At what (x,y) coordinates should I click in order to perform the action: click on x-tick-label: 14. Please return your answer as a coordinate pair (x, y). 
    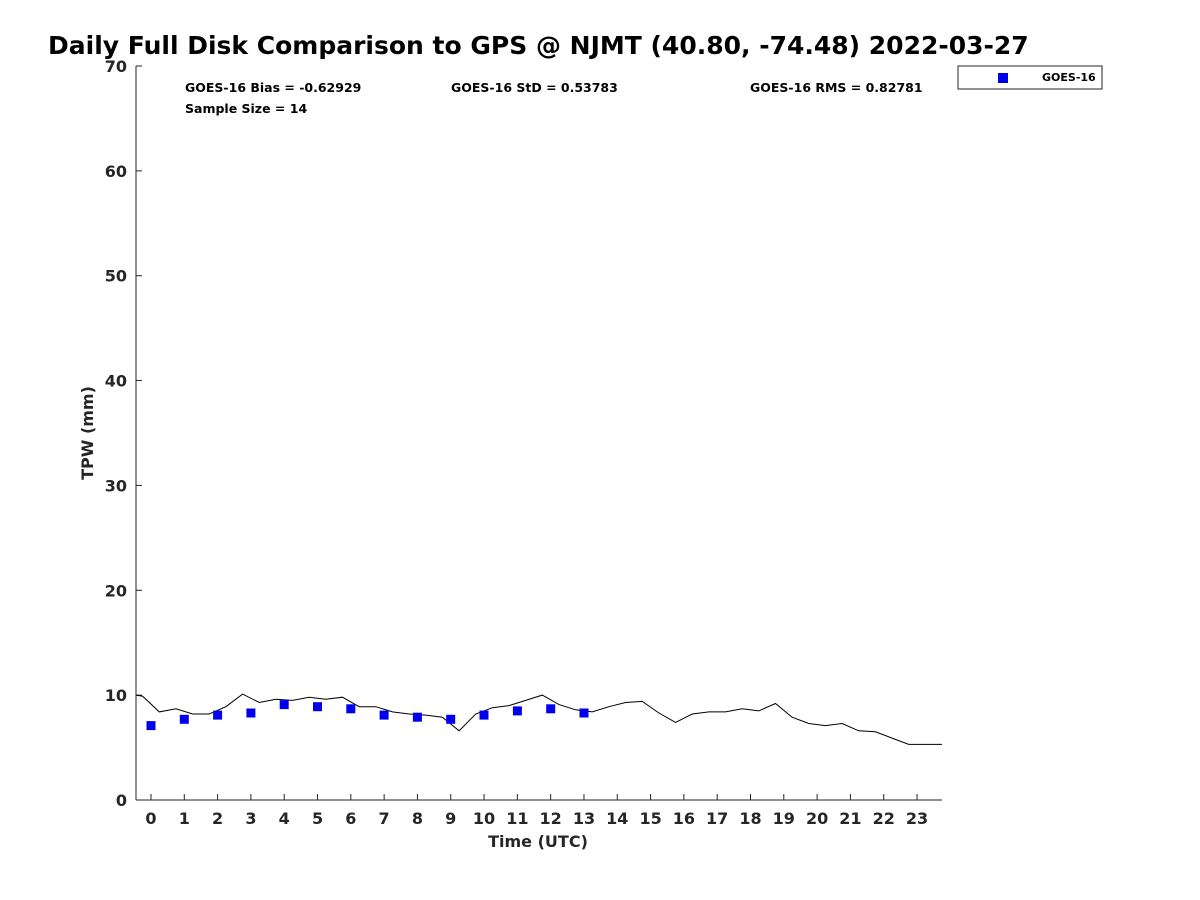
    Looking at the image, I should click on (617, 818).